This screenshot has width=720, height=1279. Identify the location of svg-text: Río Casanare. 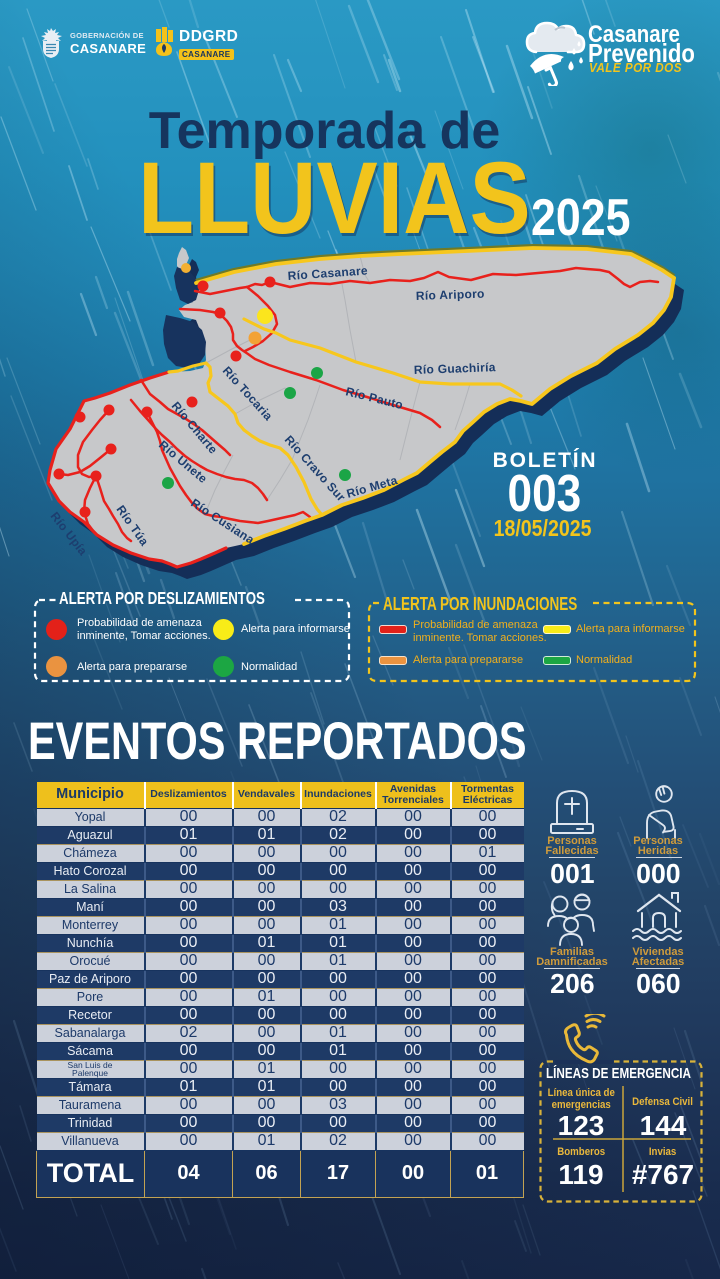
(327, 273).